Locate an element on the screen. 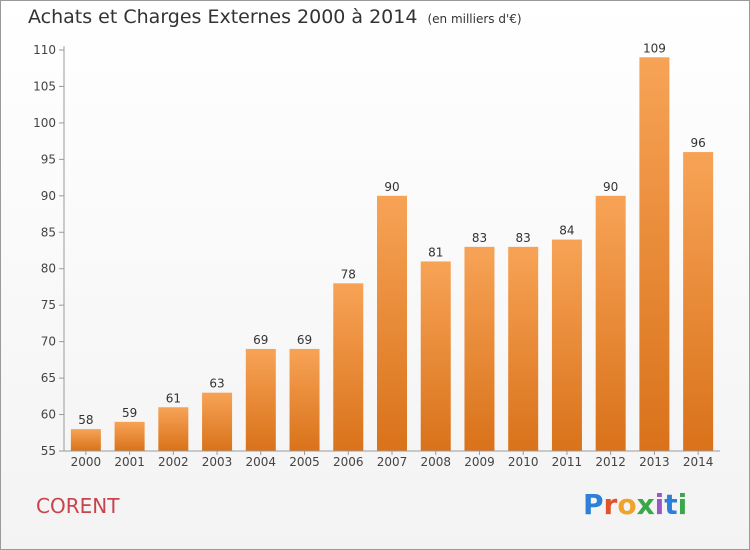  y-tick-label: 60 is located at coordinates (48, 415).